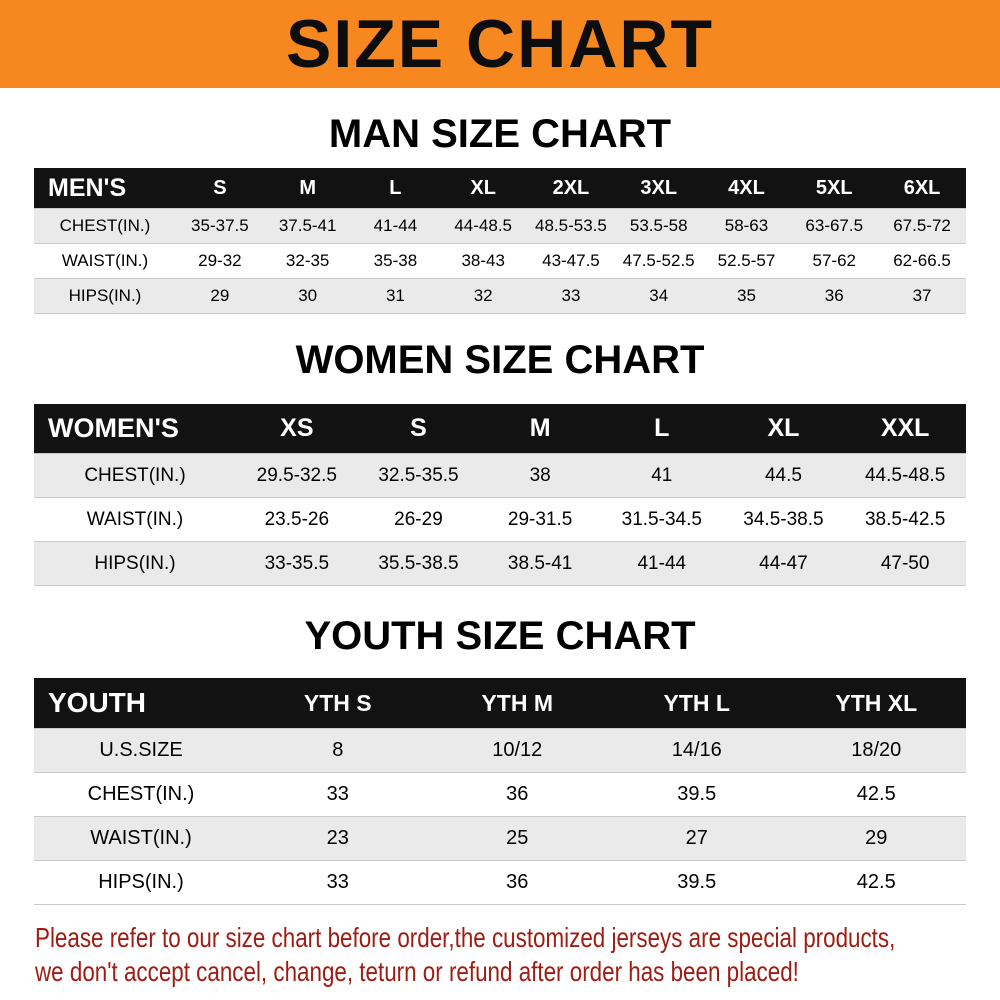  Describe the element at coordinates (540, 475) in the screenshot. I see `size-value-cell: 38` at that location.